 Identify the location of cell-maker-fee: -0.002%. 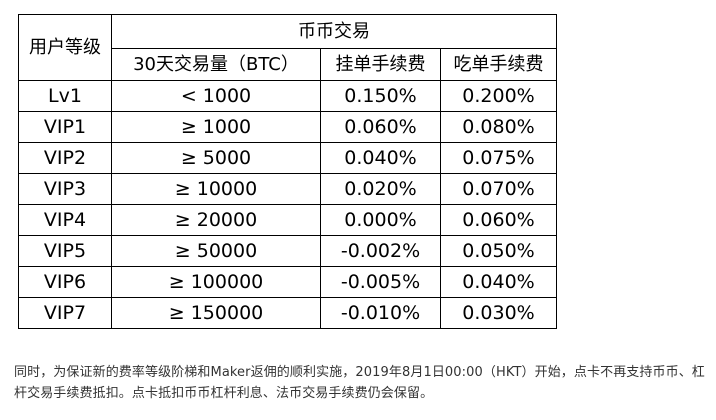
(380, 251).